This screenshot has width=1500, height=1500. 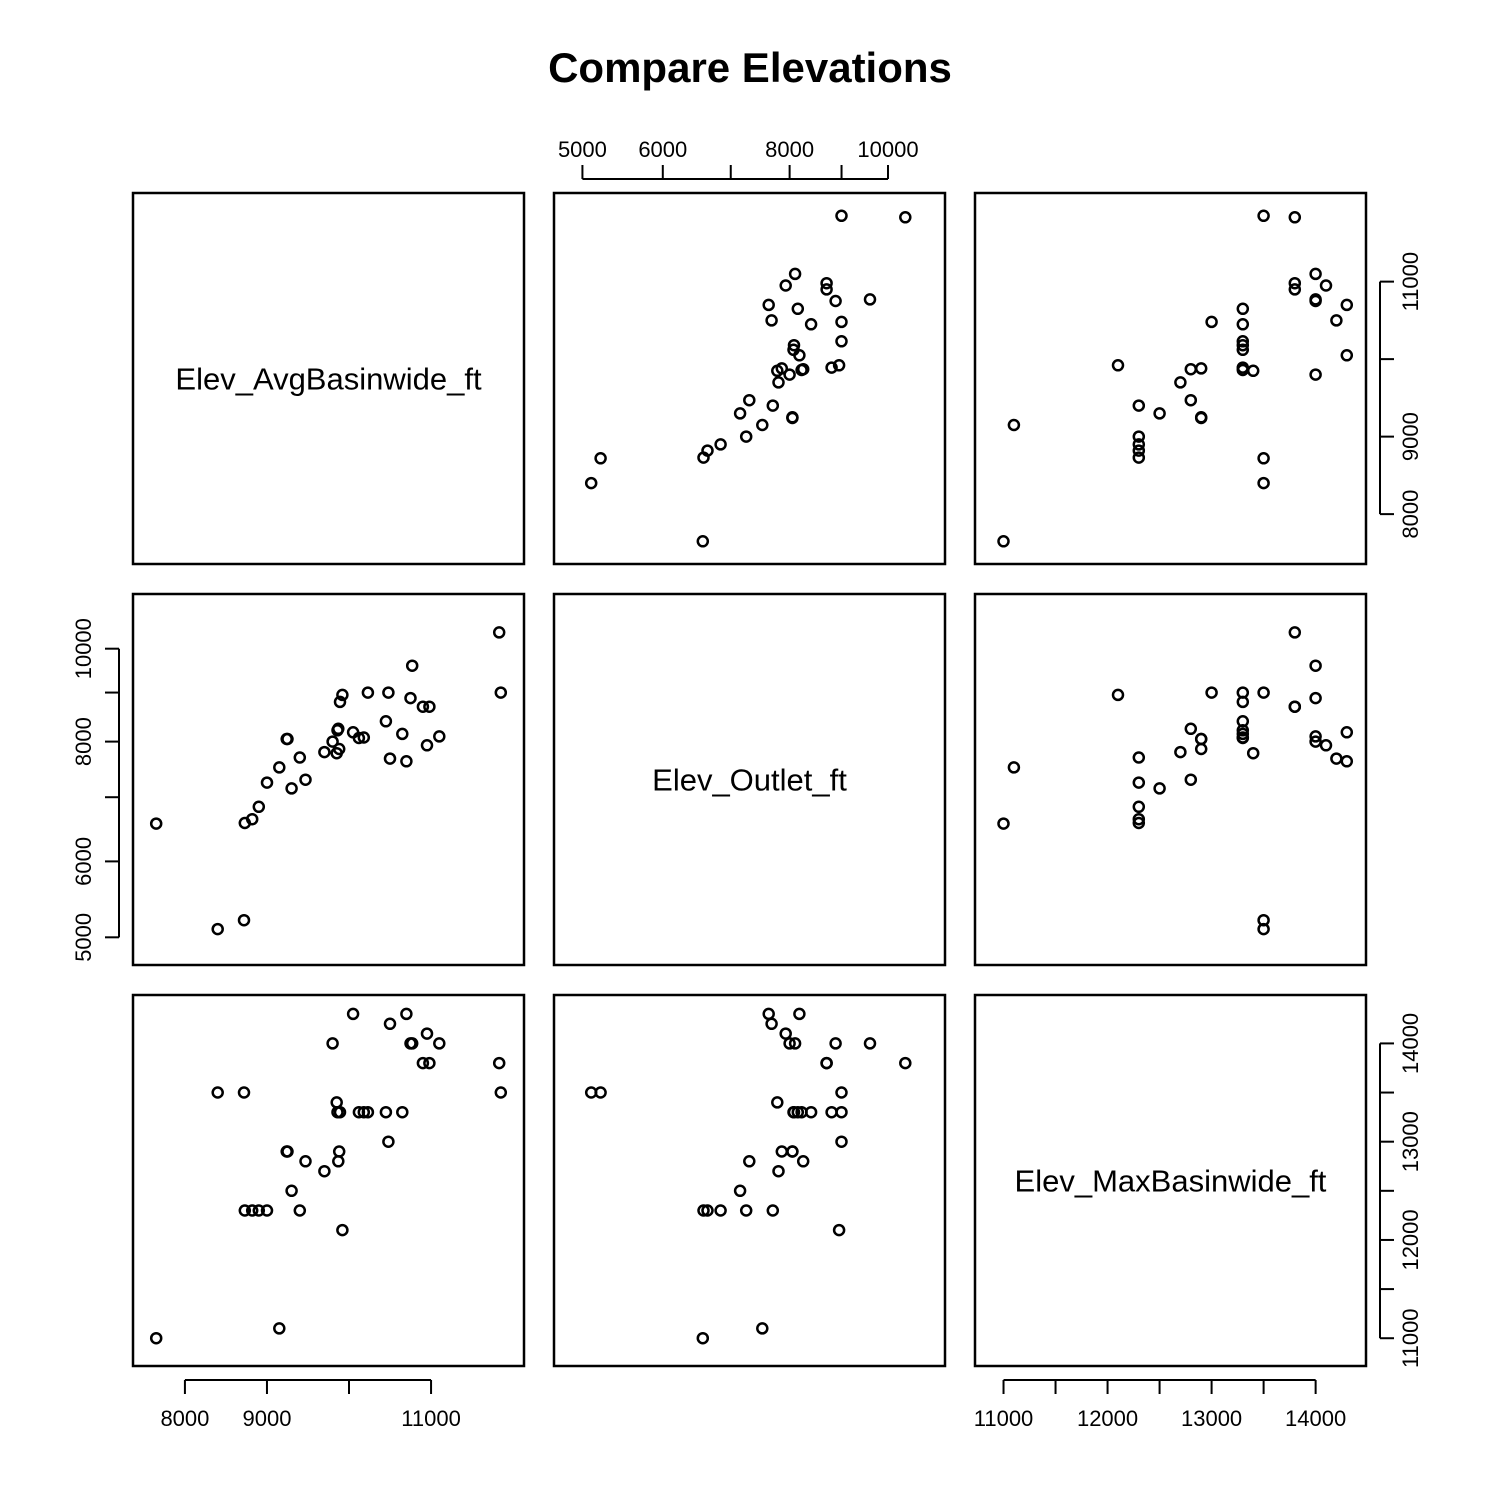 What do you see at coordinates (750, 67) in the screenshot?
I see `chart-title: Compare Elevations` at bounding box center [750, 67].